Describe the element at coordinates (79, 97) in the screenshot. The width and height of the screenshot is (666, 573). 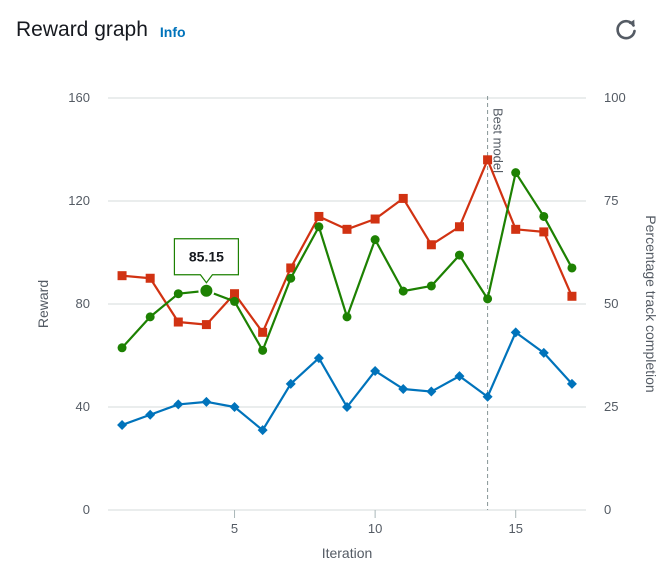
I see `y-tick-label: 160` at that location.